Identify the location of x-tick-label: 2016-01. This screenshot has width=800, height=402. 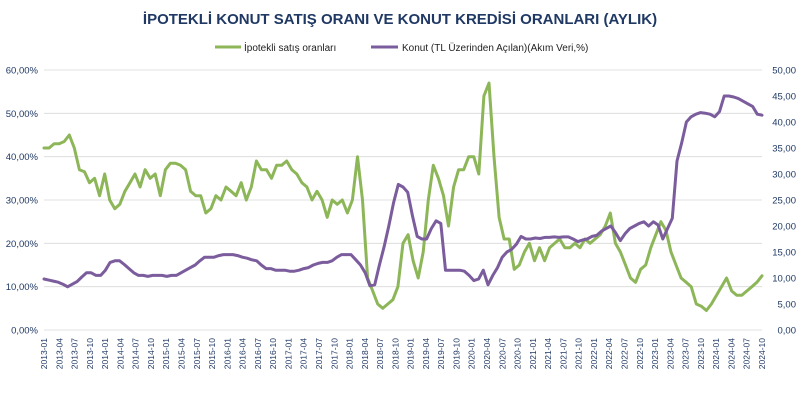
(227, 353).